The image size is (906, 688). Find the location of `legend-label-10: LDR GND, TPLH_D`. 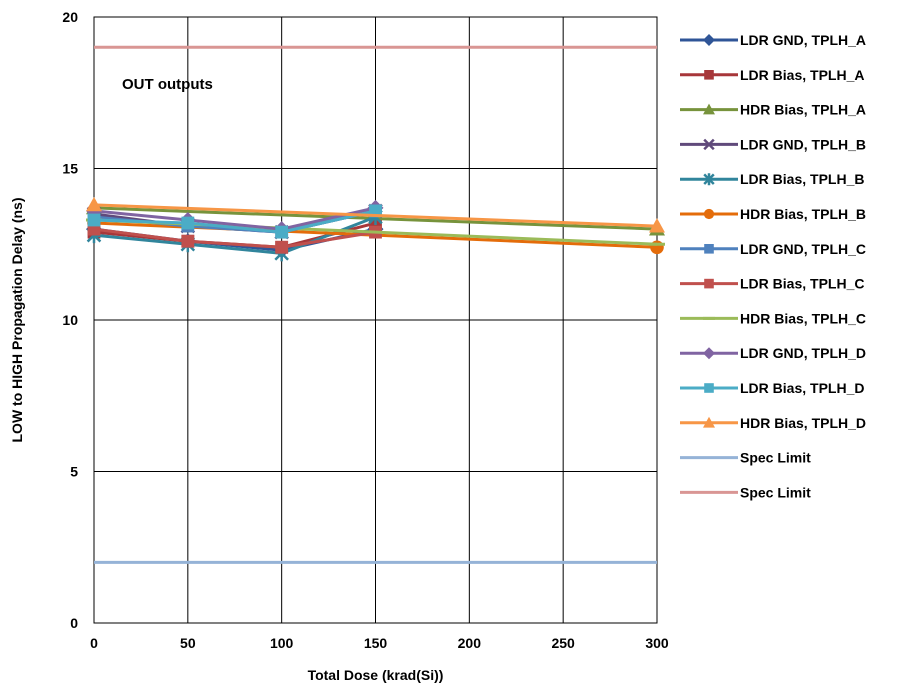

legend-label-10: LDR GND, TPLH_D is located at coordinates (803, 353).